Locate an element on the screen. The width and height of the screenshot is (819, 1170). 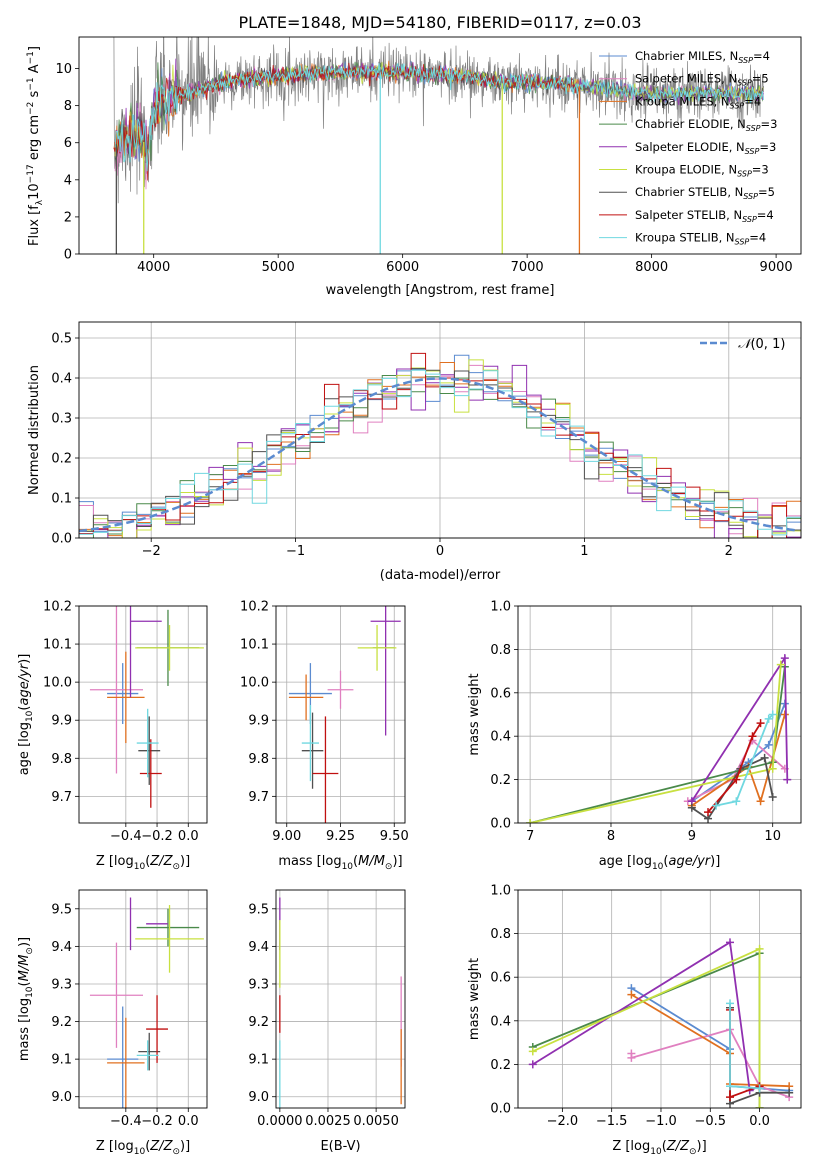
spectrum-model-line is located at coordinates (439, 117).